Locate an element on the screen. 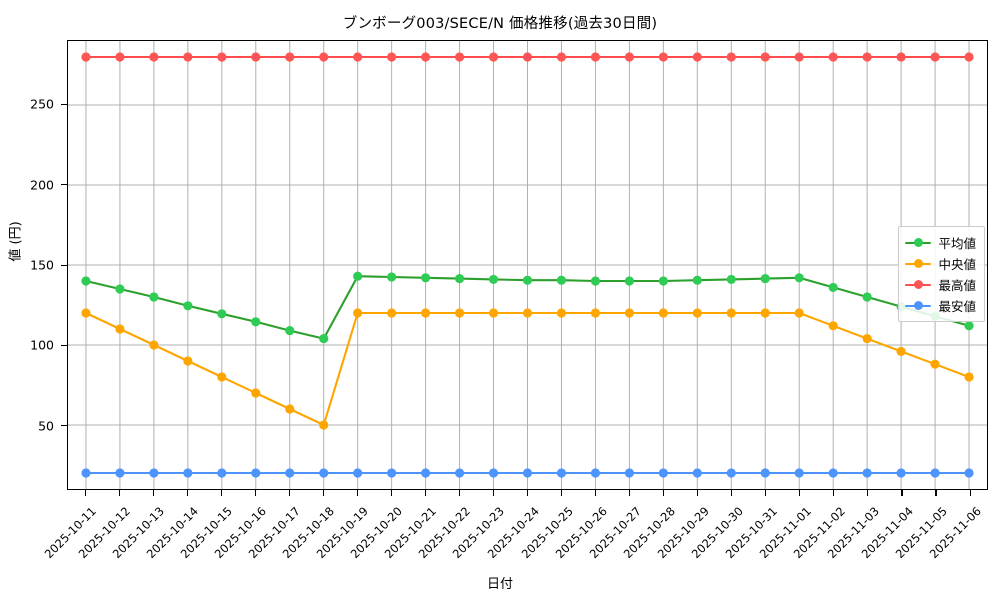 The height and width of the screenshot is (600, 1000). x-axis-label: 日付 is located at coordinates (499, 584).